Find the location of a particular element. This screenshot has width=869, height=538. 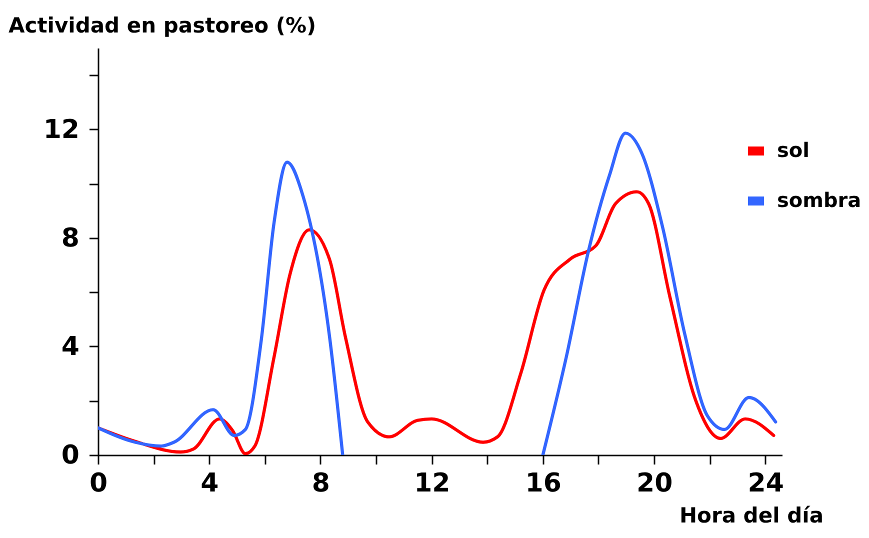

y-axis-title: Actividad en pastoreo (%) is located at coordinates (162, 26).